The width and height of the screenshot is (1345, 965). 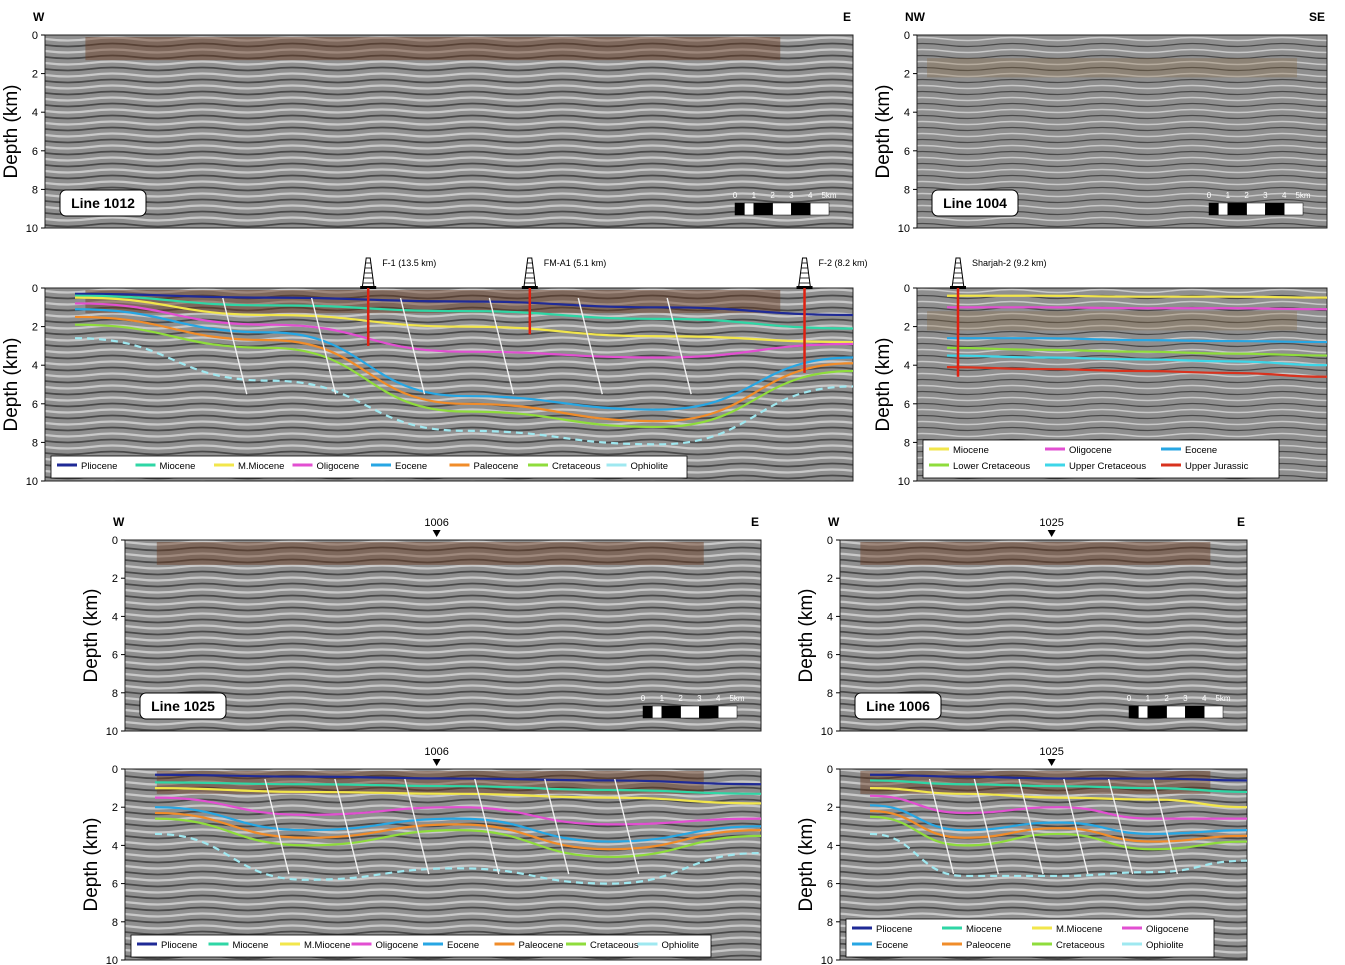 What do you see at coordinates (1201, 450) in the screenshot?
I see `legend-entry: Eocene` at bounding box center [1201, 450].